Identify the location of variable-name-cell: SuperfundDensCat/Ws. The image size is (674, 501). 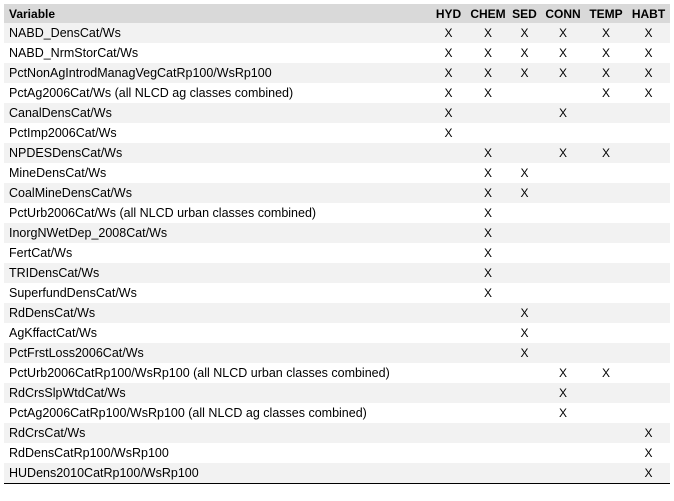
(73, 293).